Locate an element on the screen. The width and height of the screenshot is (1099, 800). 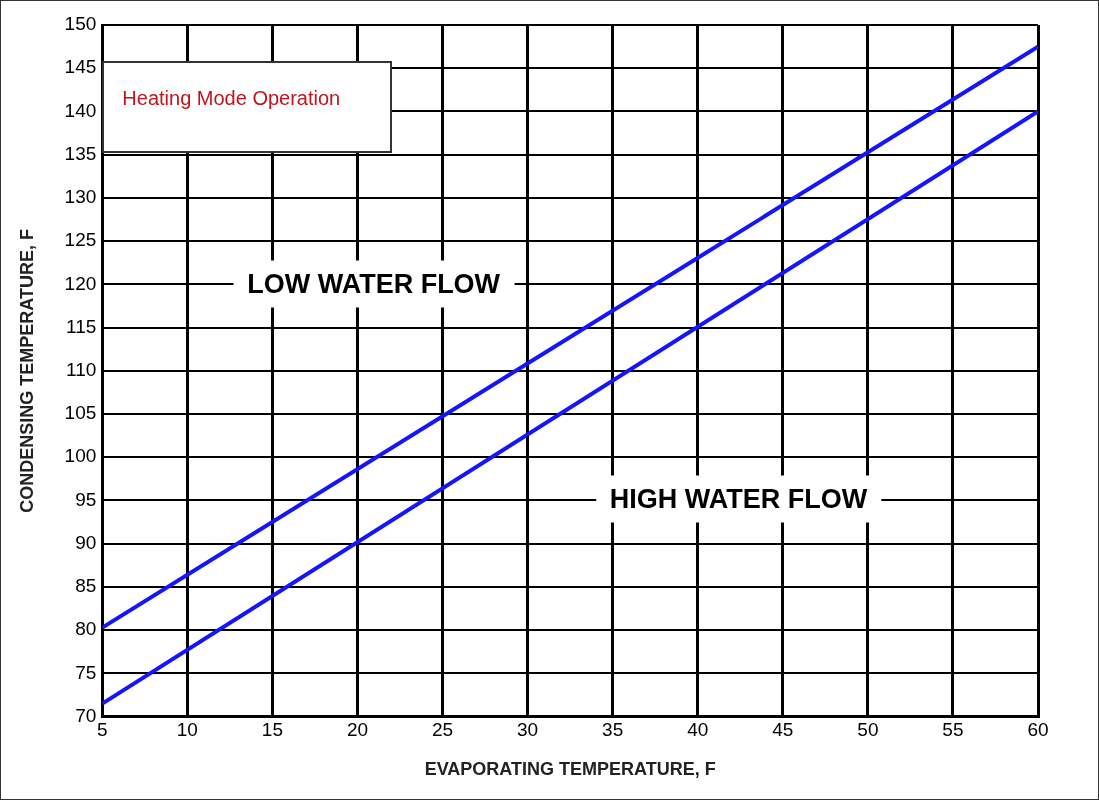
annotation: Heating Mode Operation is located at coordinates (231, 98).